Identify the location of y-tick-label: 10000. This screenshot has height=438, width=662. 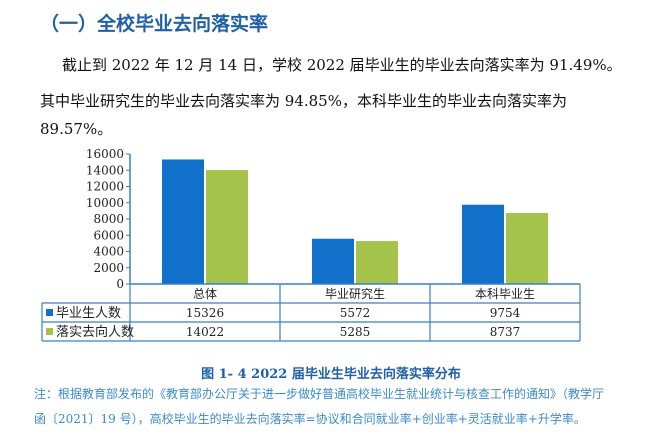
(105, 203).